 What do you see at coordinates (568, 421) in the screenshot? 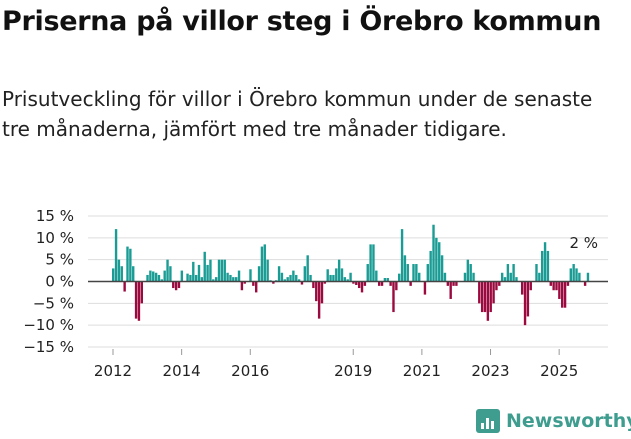
I see `brand-name: Newsworthy` at bounding box center [568, 421].